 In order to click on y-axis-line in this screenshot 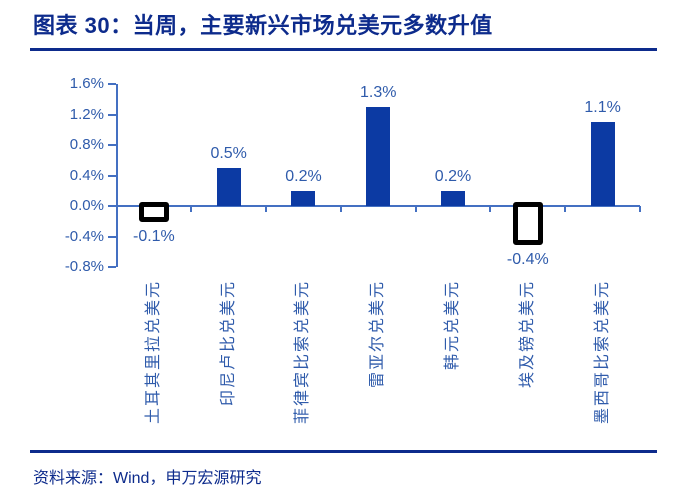, I will do `click(116, 175)`.